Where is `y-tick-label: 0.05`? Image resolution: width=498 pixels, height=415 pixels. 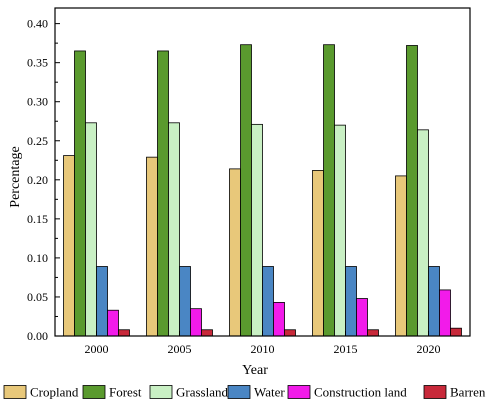 y-tick-label: 0.05 is located at coordinates (37, 297).